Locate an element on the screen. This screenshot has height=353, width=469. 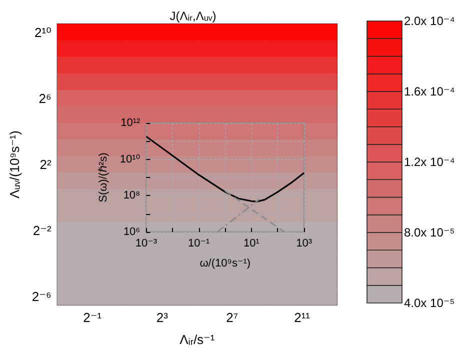
y-tick-label: 10¹⁰ is located at coordinates (130, 159).